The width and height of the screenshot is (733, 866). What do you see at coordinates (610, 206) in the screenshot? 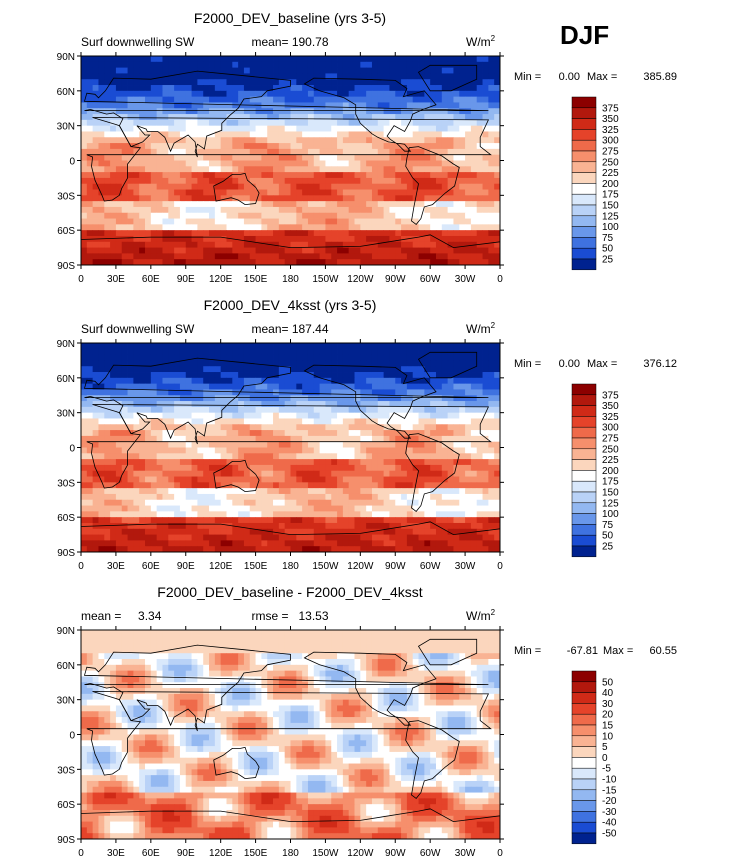
I see `colorbar-label: 150` at bounding box center [610, 206].